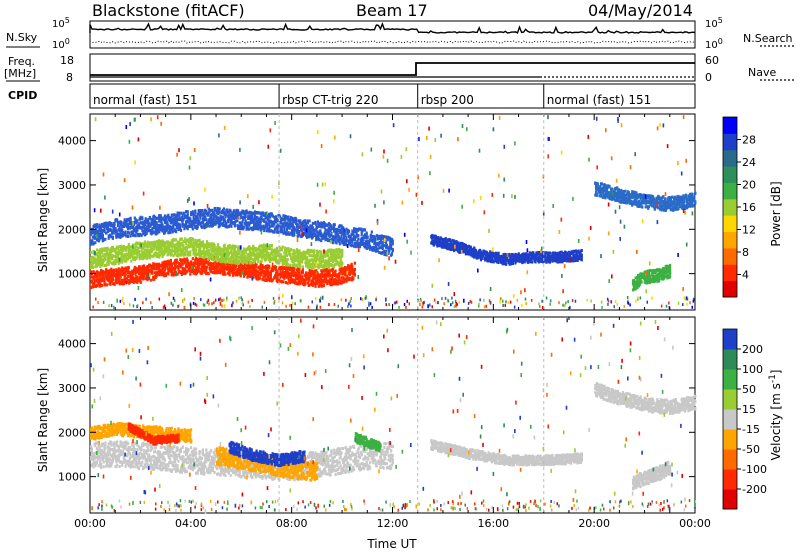 The height and width of the screenshot is (554, 800). What do you see at coordinates (168, 10) in the screenshot?
I see `station-title: Blackstone (fitACF)` at bounding box center [168, 10].